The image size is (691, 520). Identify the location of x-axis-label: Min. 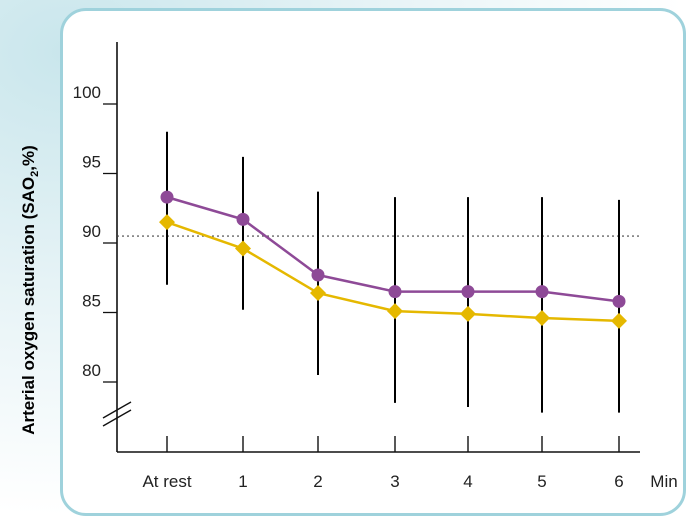
(663, 481).